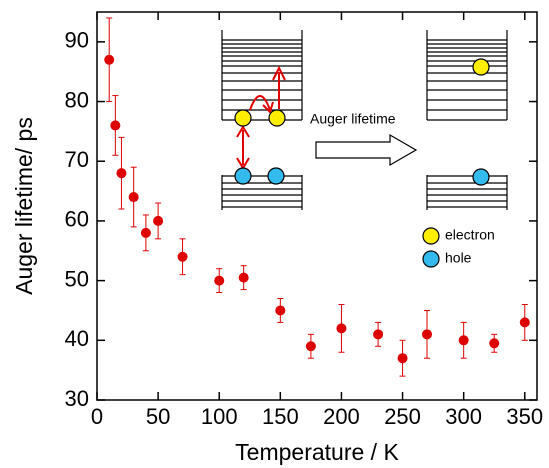 The height and width of the screenshot is (468, 549). I want to click on x-tick-label: 0, so click(97, 416).